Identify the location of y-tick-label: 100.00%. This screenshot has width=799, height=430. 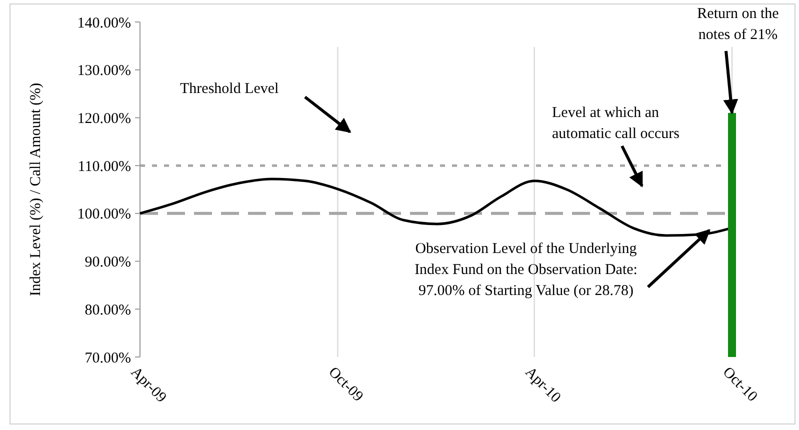
(104, 214).